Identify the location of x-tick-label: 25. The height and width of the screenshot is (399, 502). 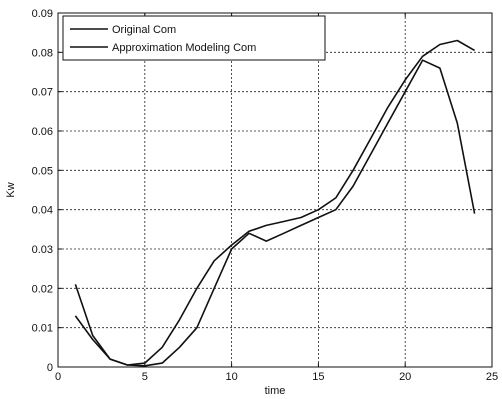
(492, 377).